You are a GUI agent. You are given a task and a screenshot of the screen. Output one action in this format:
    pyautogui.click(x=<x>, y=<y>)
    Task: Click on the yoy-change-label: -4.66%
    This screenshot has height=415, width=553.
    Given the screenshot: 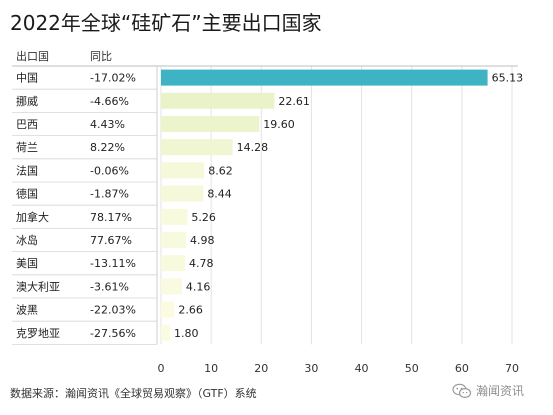 What is the action you would take?
    pyautogui.click(x=109, y=101)
    